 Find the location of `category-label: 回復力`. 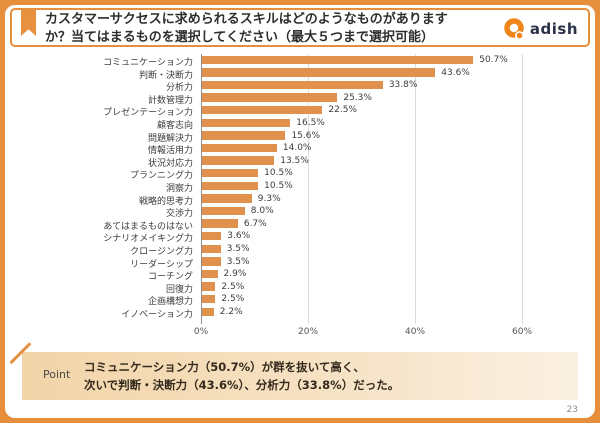

category-label: 回復力 is located at coordinates (179, 289).